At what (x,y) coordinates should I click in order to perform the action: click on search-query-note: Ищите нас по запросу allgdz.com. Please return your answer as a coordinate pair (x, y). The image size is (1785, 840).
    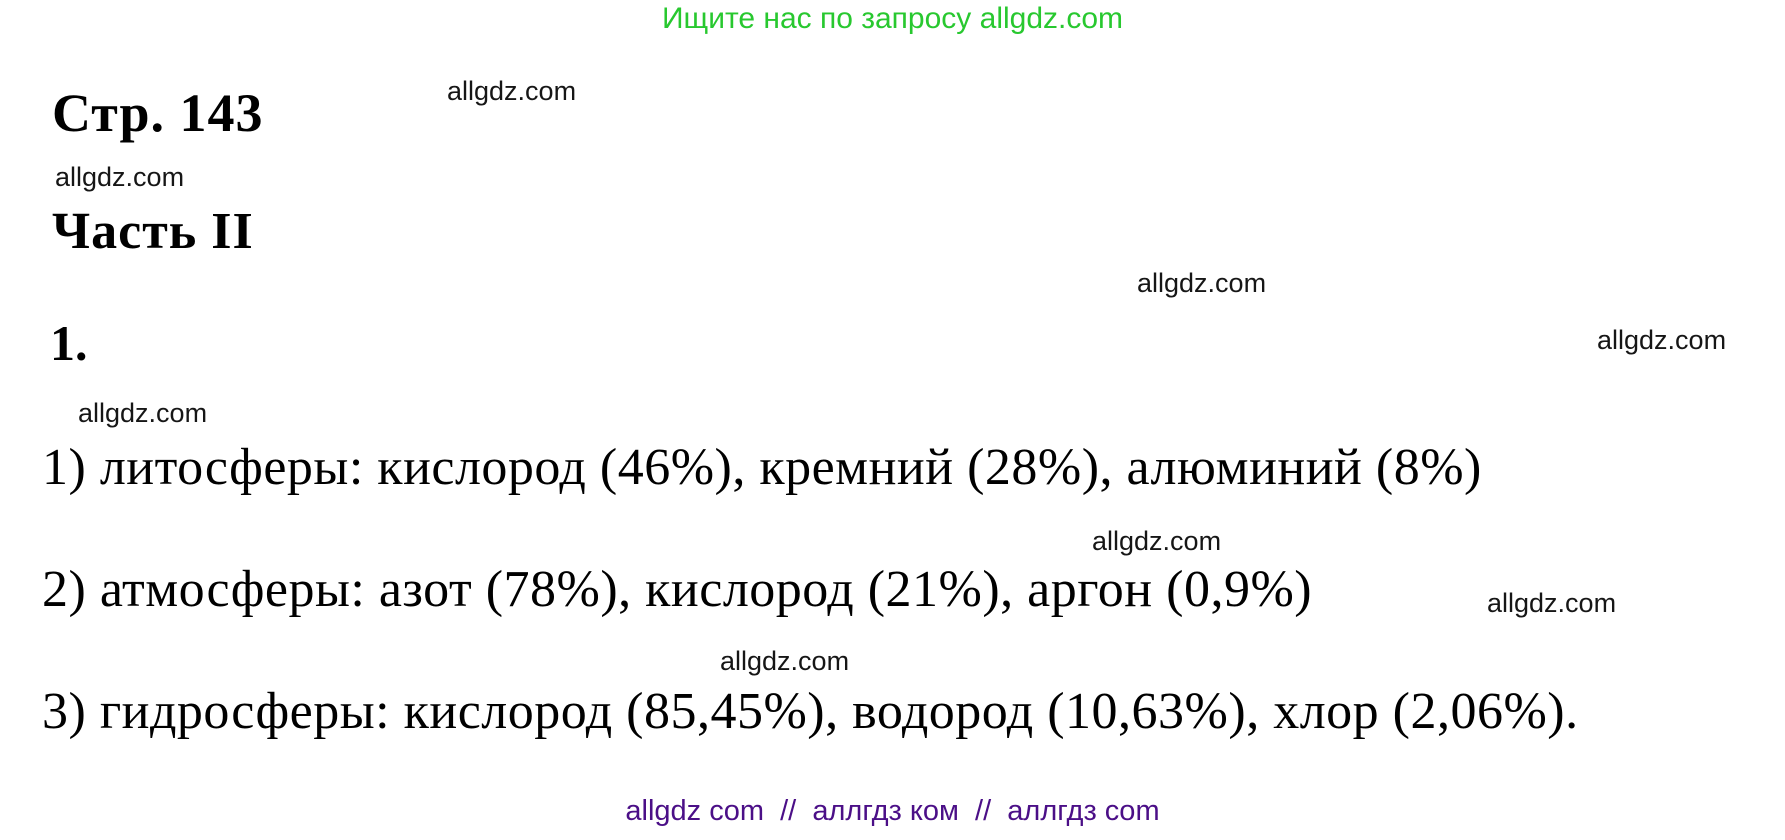
    Looking at the image, I should click on (892, 18).